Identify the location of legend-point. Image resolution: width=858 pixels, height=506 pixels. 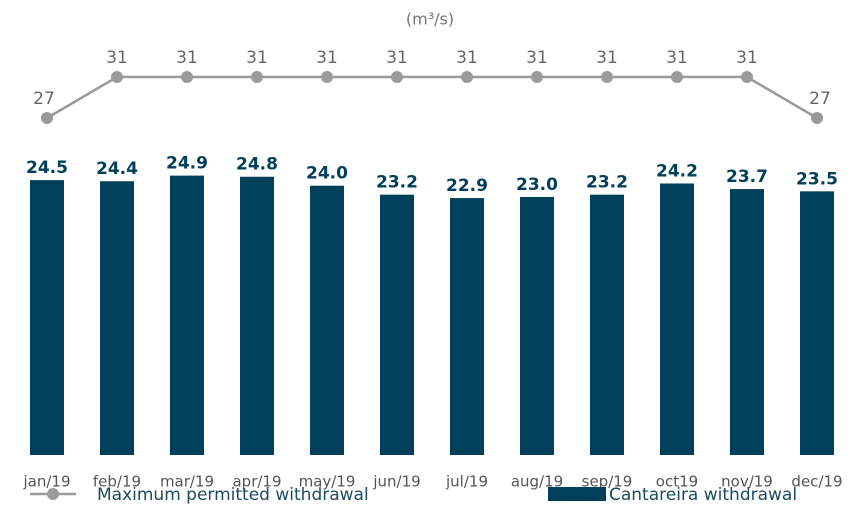
(53, 494).